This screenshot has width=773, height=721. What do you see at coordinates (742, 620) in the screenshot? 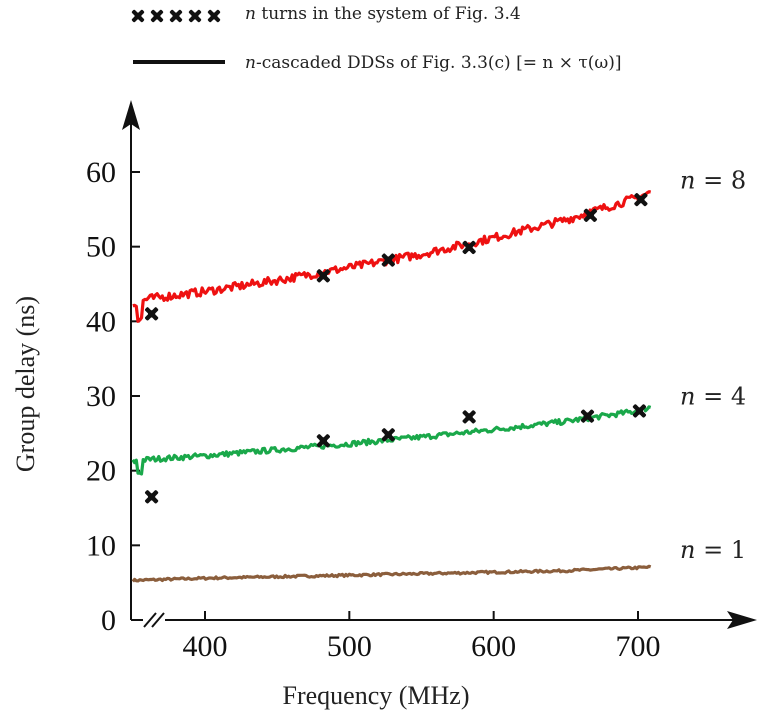
I see `x-axis-arrow` at bounding box center [742, 620].